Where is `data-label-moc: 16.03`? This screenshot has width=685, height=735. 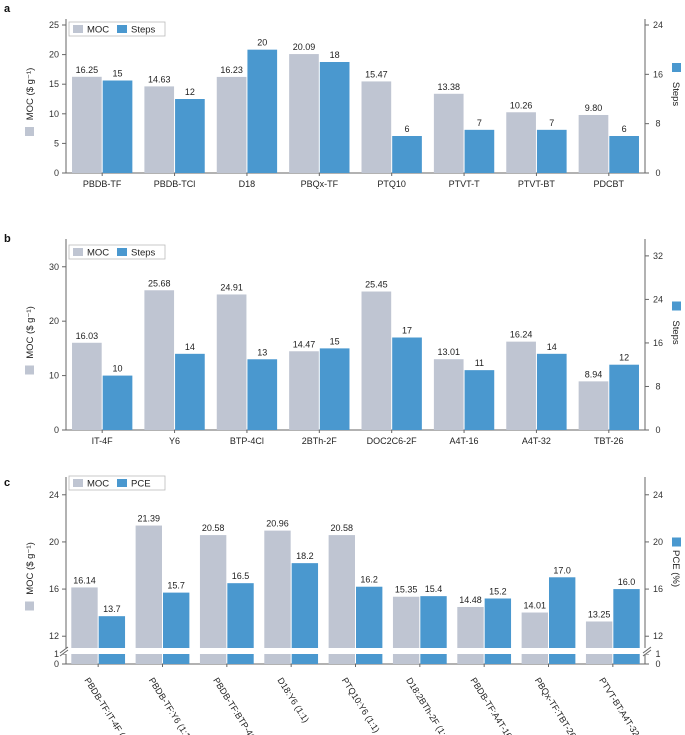
data-label-moc: 16.03 is located at coordinates (87, 336).